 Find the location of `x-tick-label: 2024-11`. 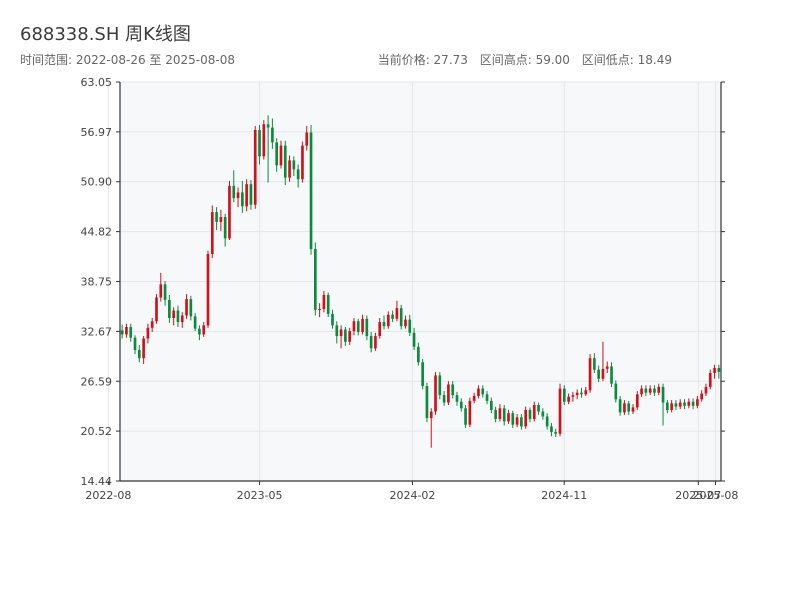

x-tick-label: 2024-11 is located at coordinates (564, 495).